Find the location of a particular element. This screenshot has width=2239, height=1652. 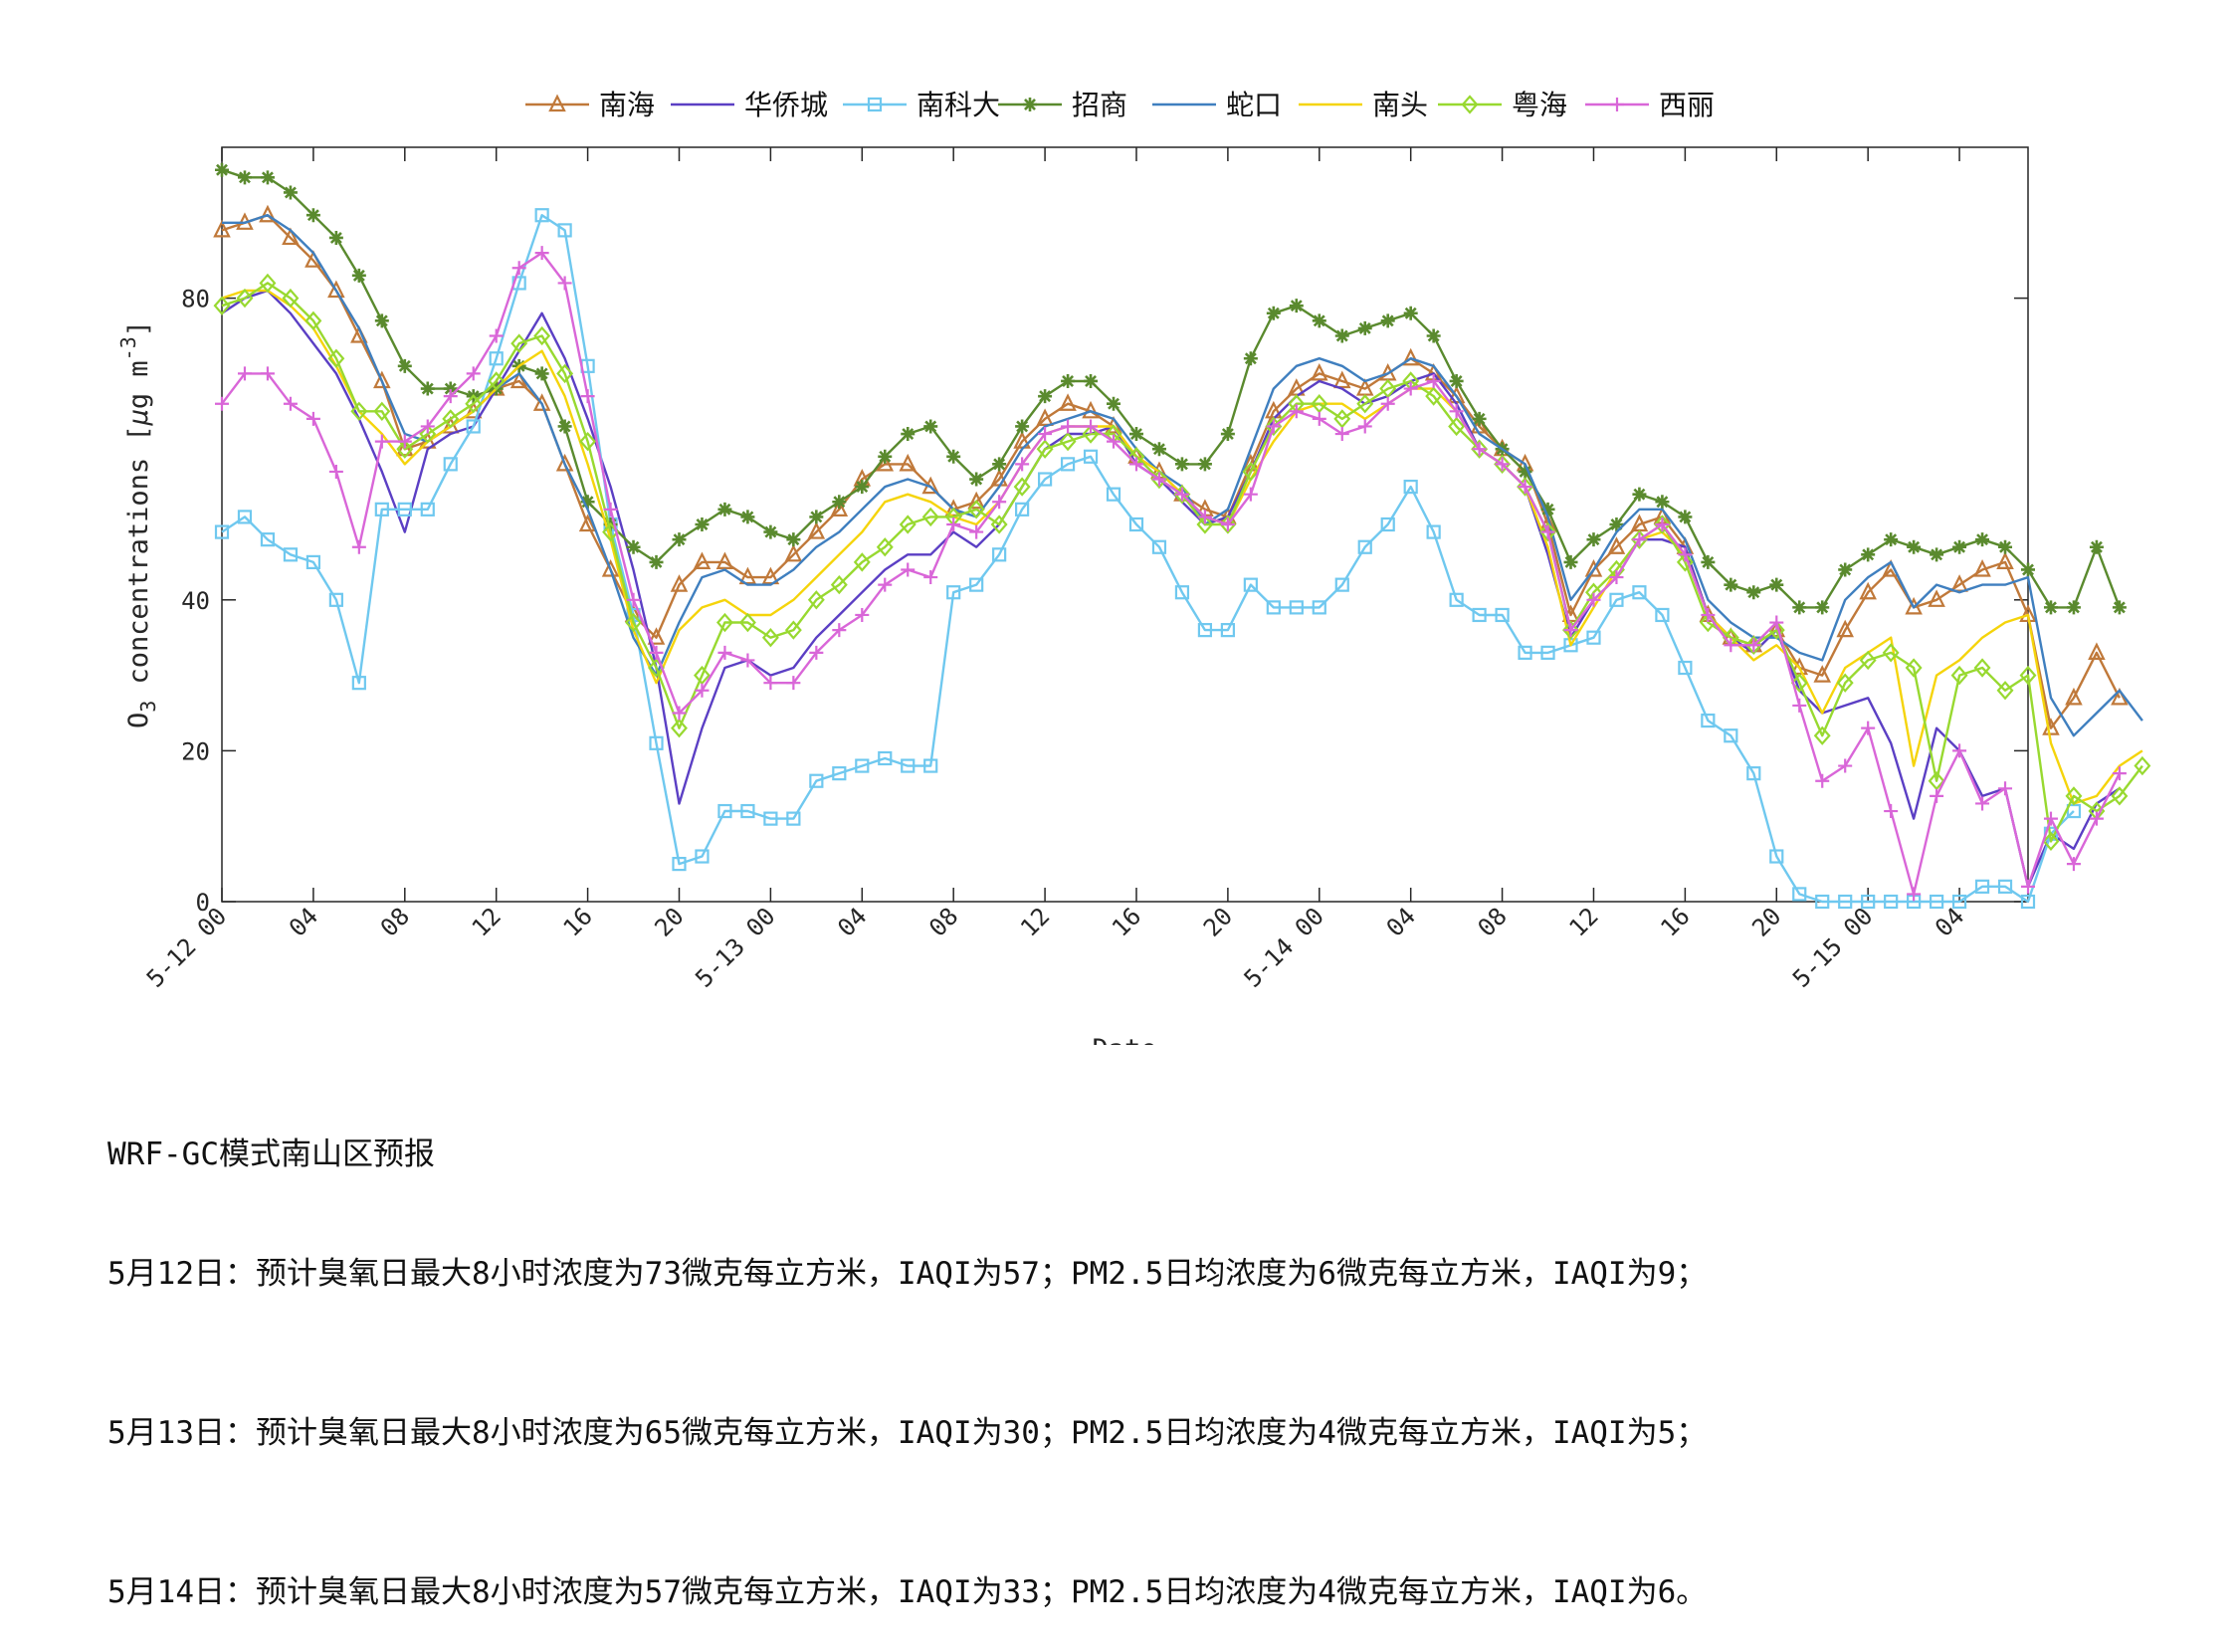

legend-item: 华侨城 is located at coordinates (749, 105).